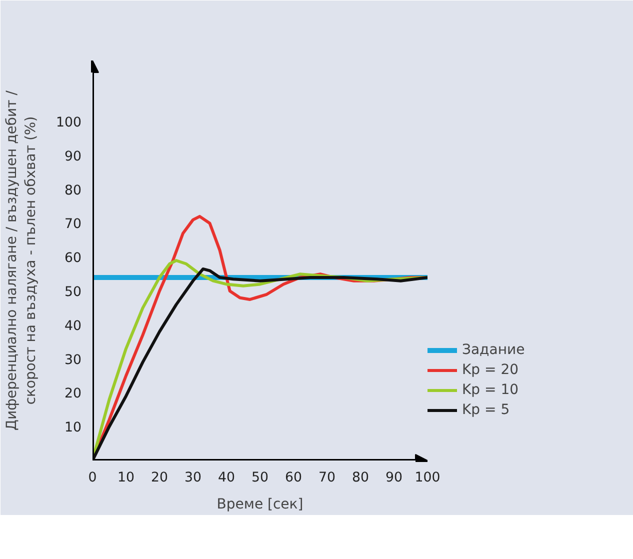 Image resolution: width=633 pixels, height=559 pixels. Describe the element at coordinates (73, 258) in the screenshot. I see `y-tick-label: 60` at that location.